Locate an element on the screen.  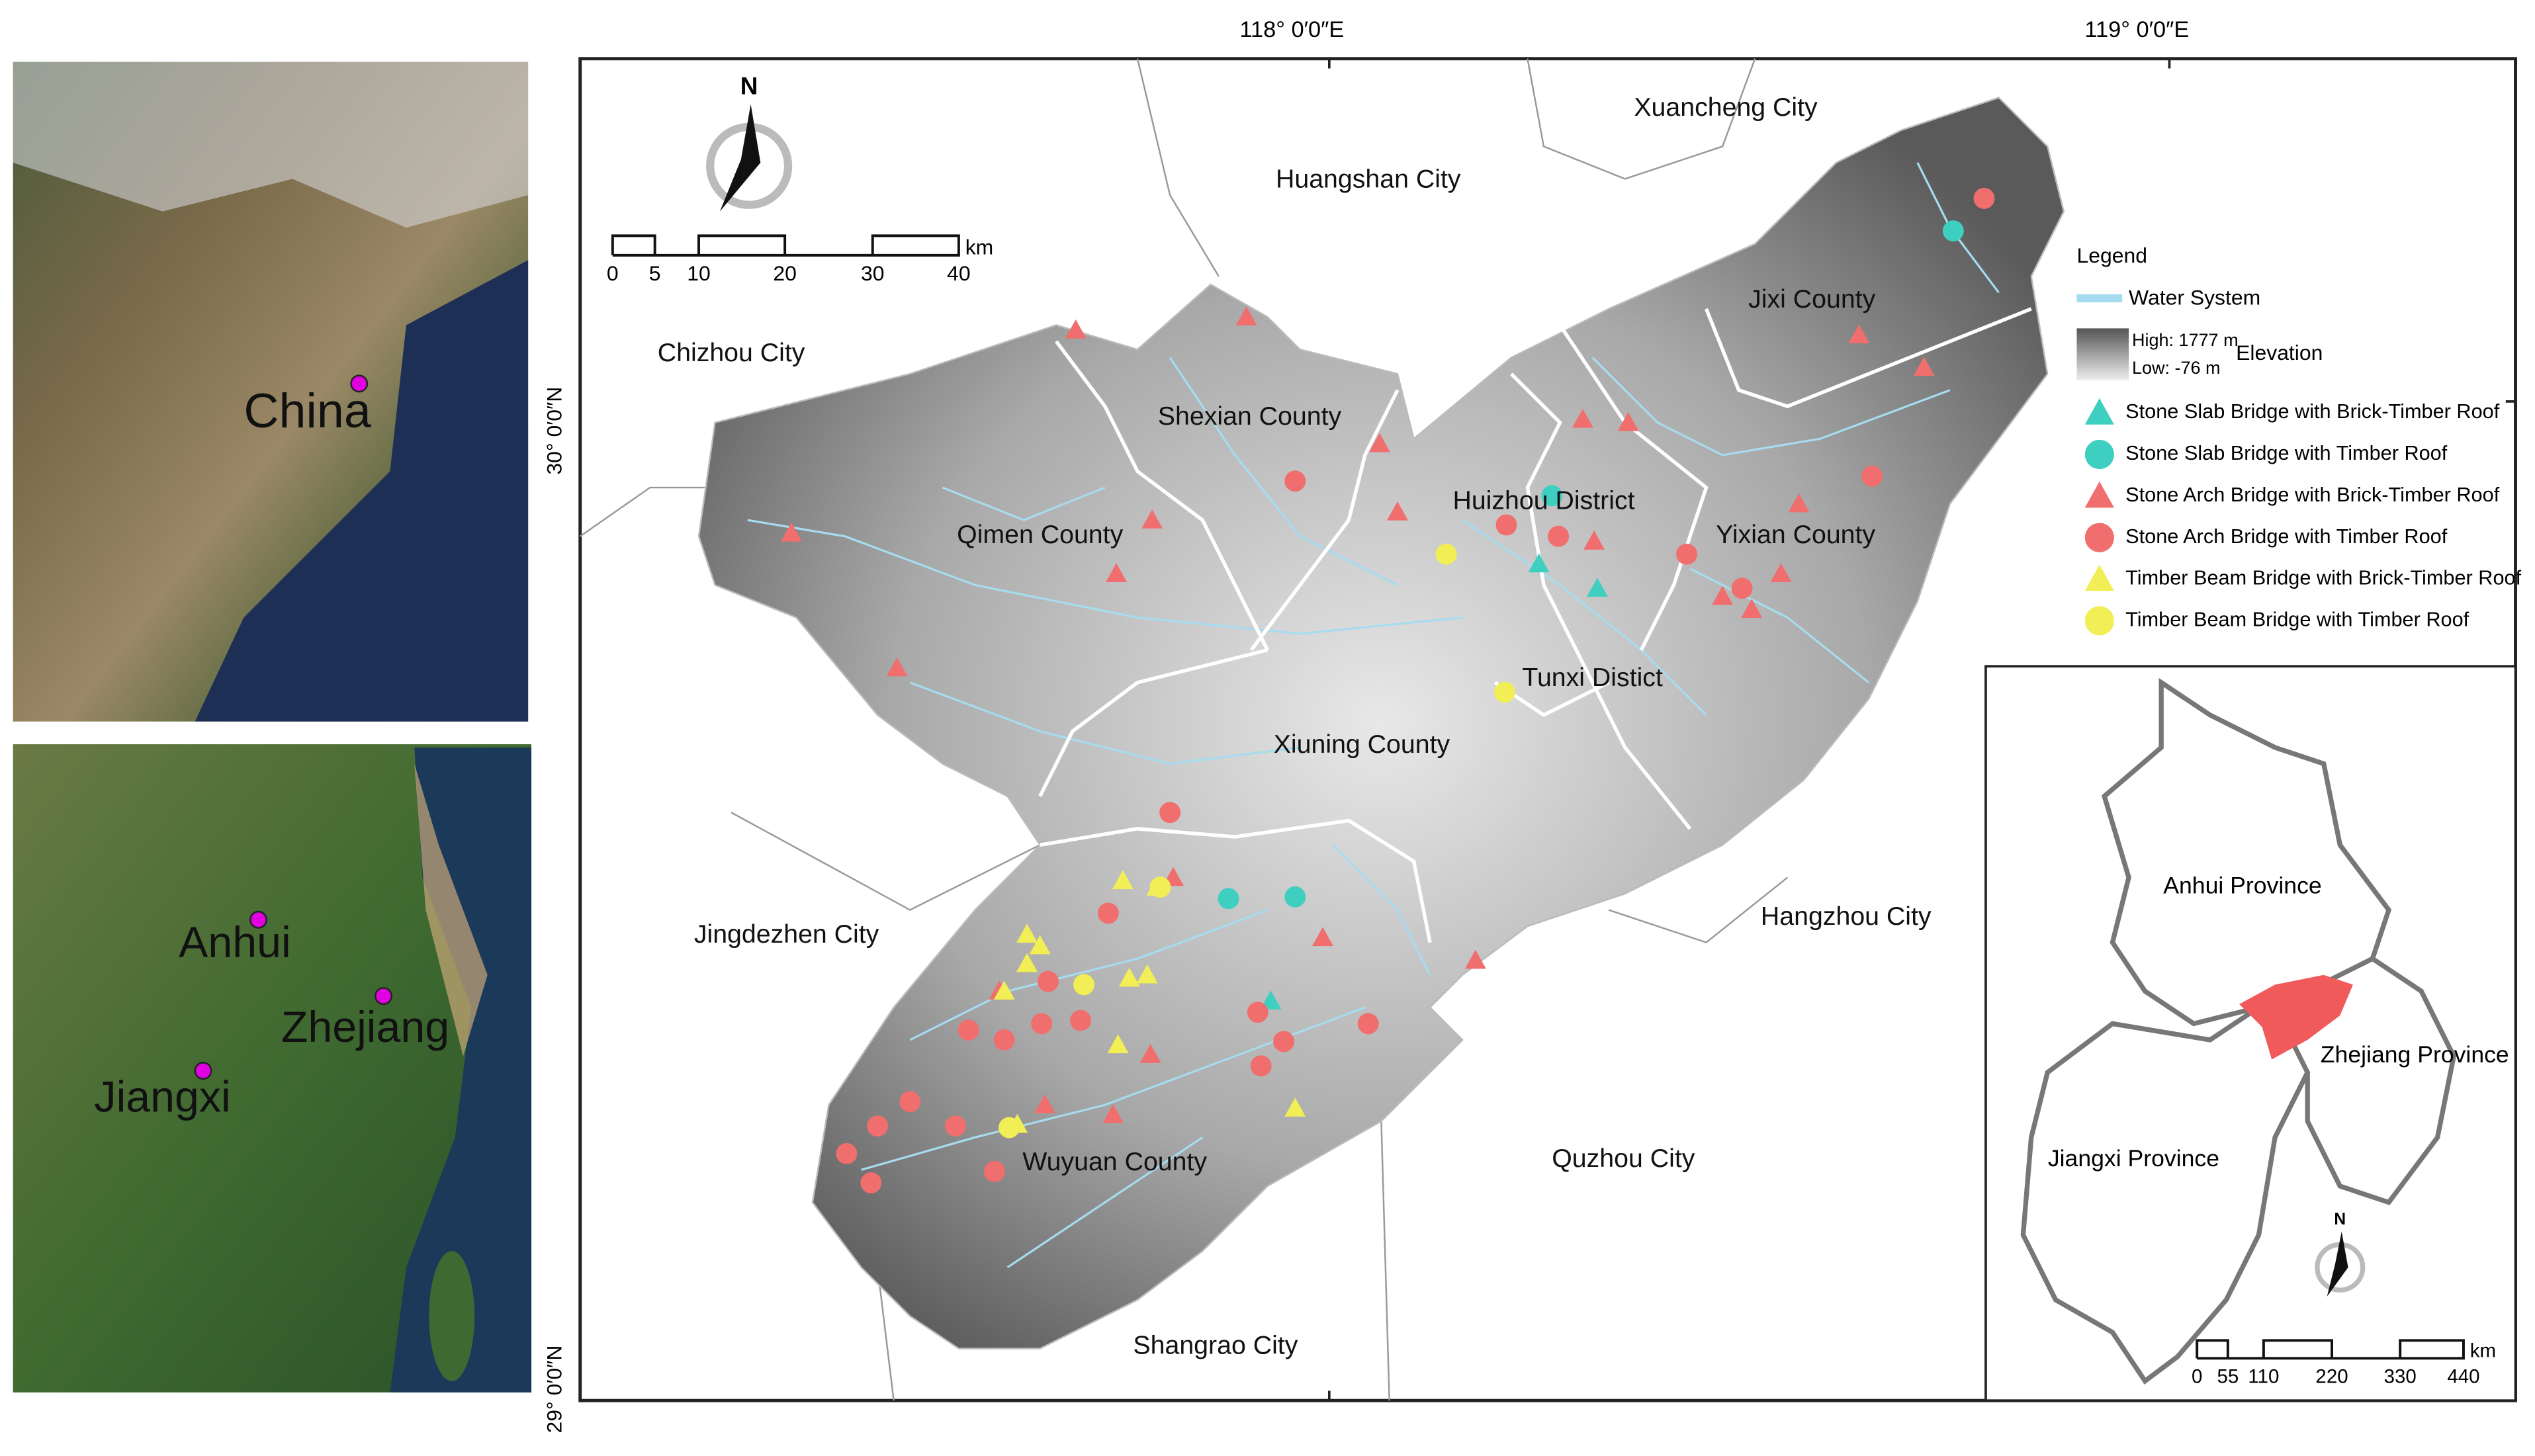
legend-label: Stone Arch Bridge with Timber Roof is located at coordinates (2286, 536).